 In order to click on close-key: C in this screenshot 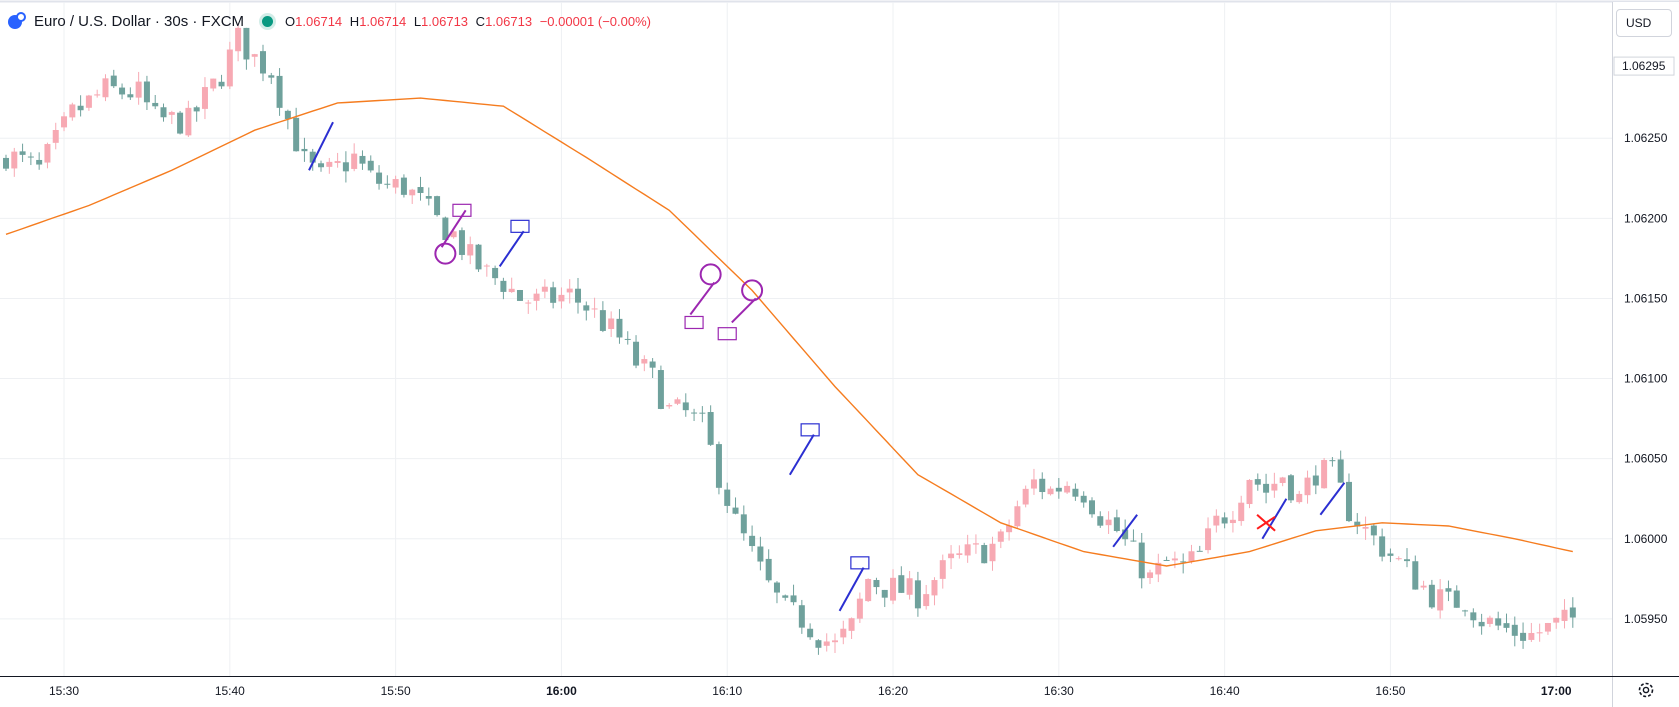, I will do `click(480, 21)`.